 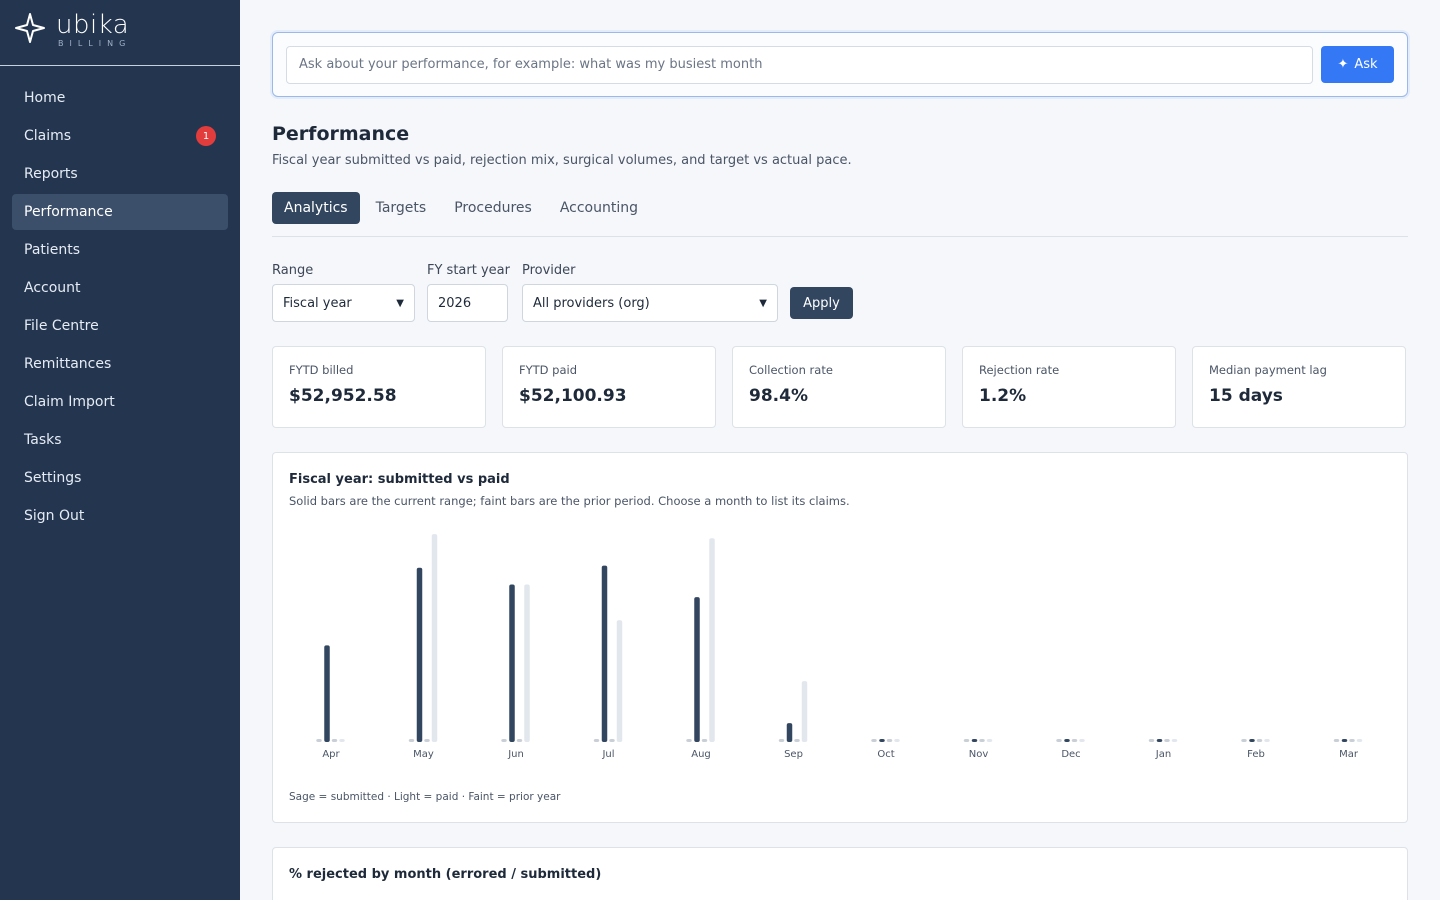 I want to click on x-tick-label: Jul, so click(x=607, y=754).